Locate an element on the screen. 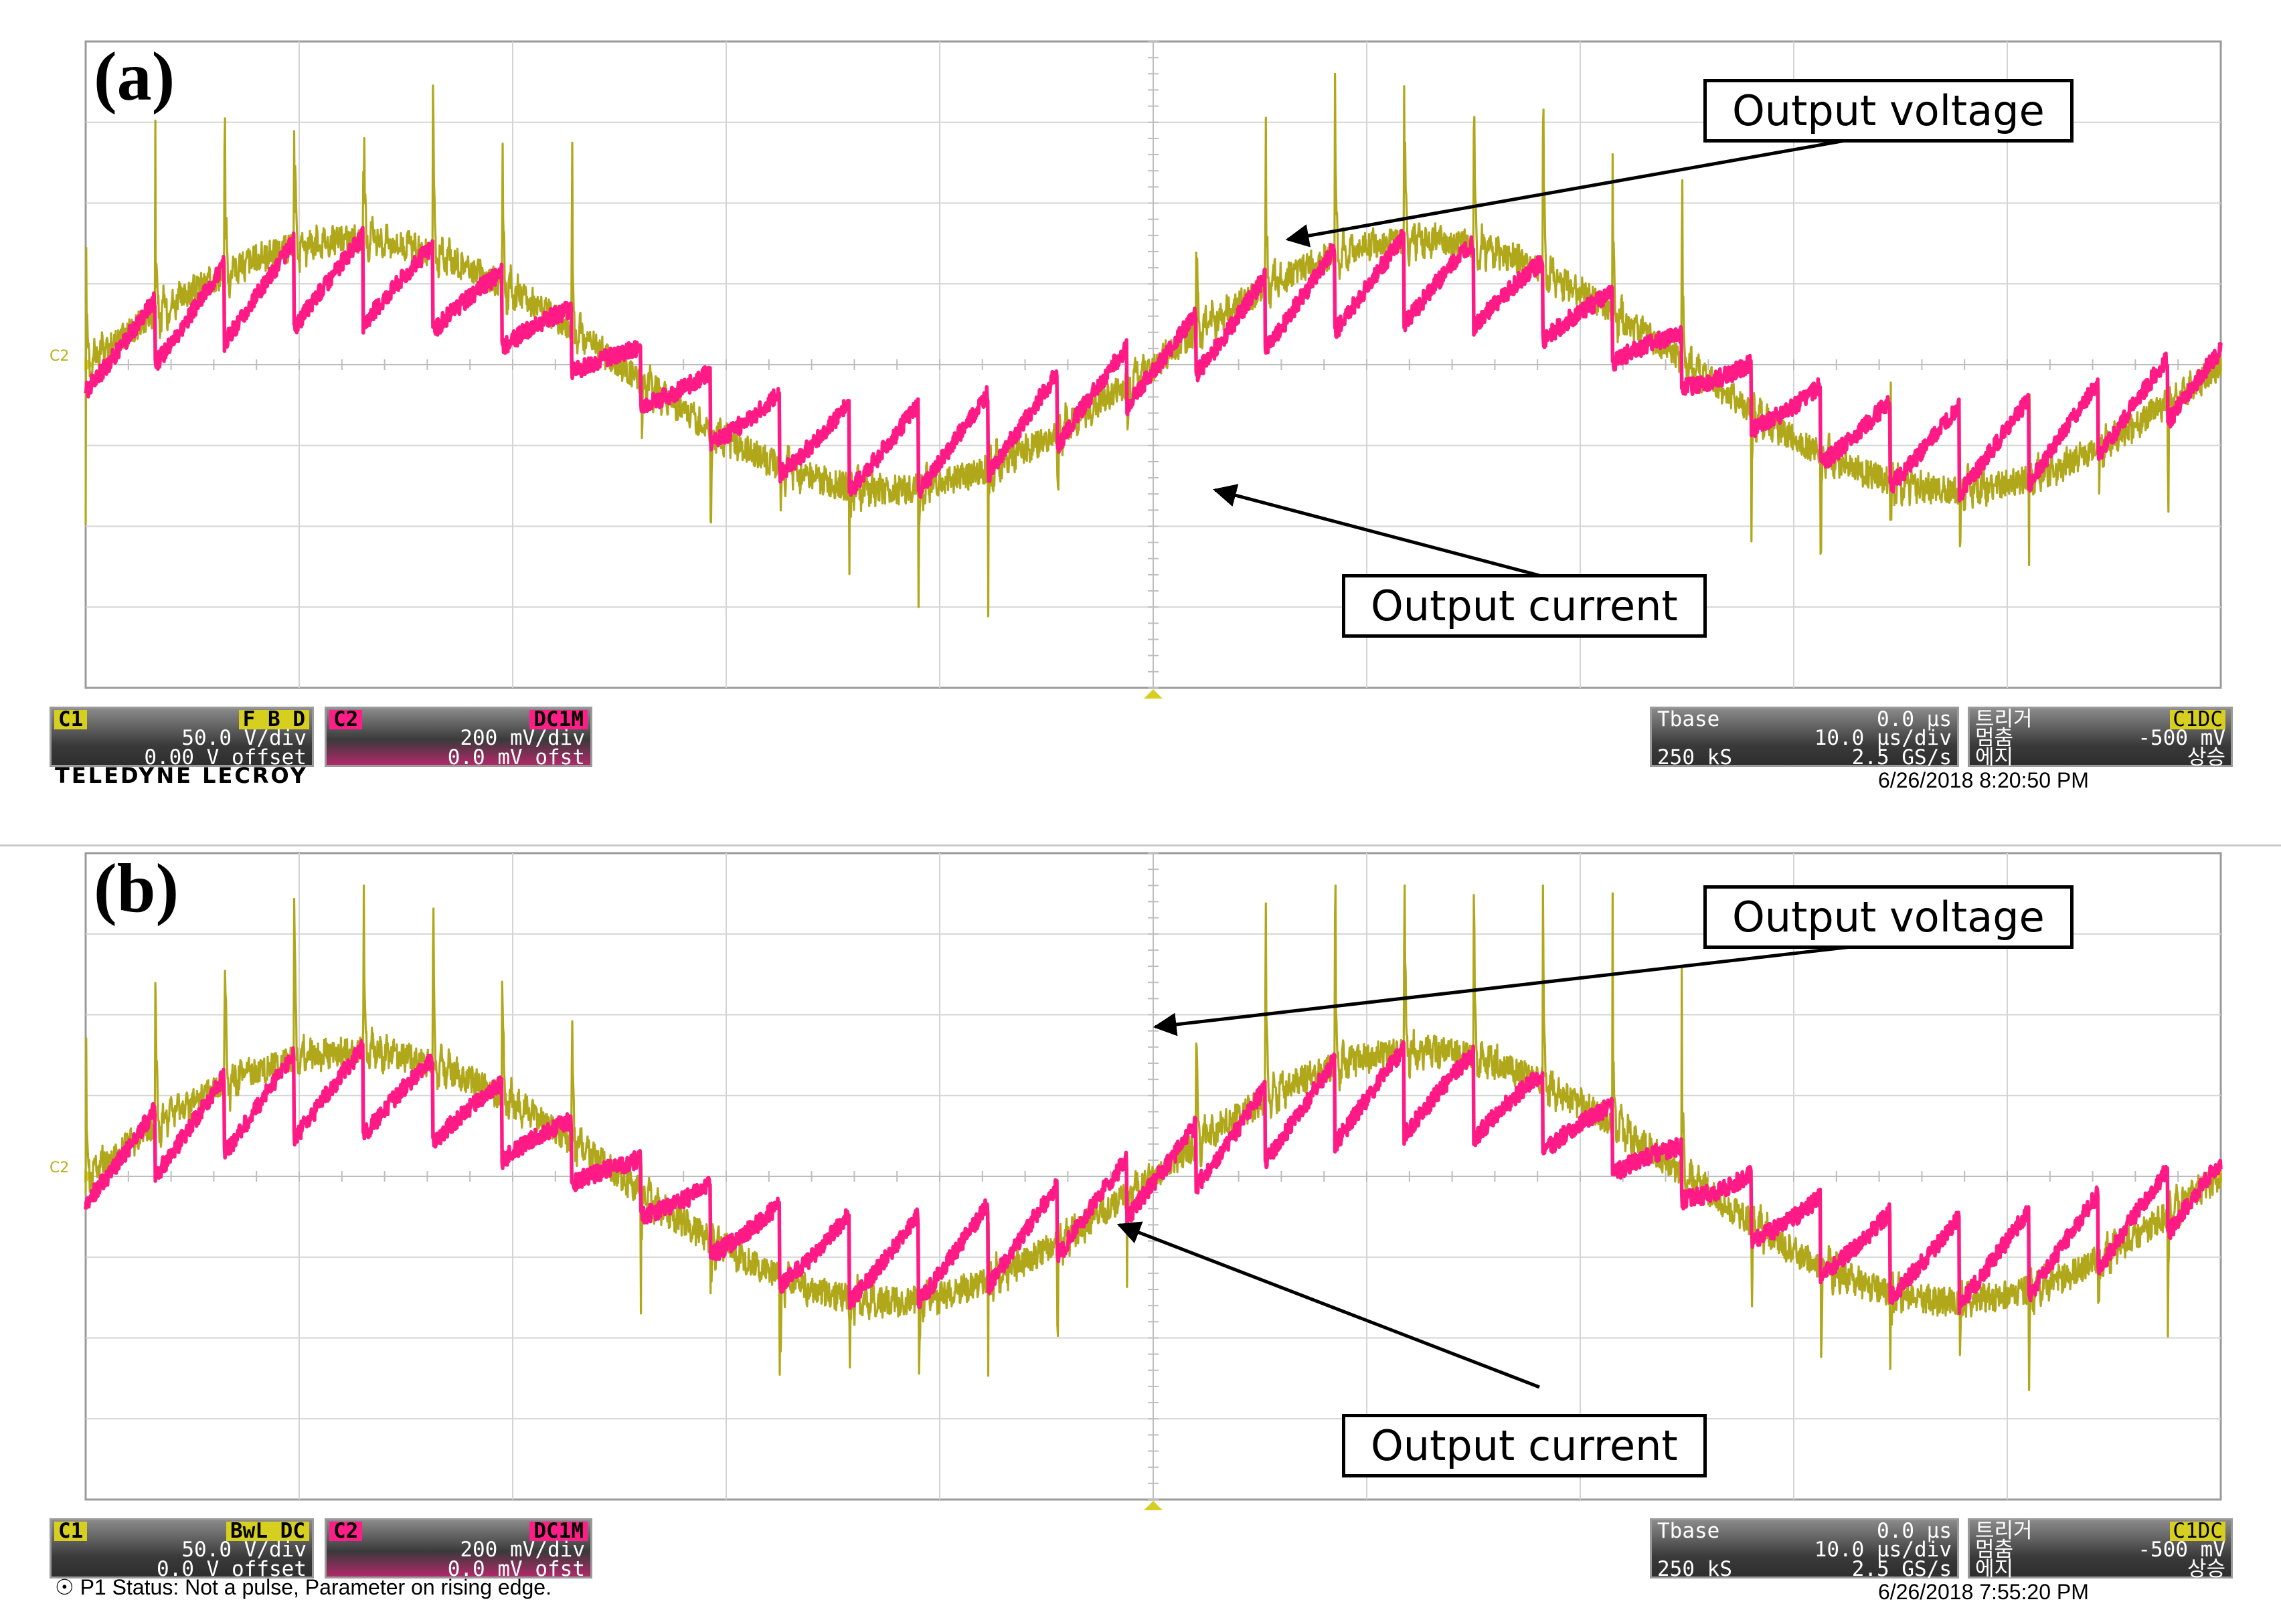 The height and width of the screenshot is (1624, 2281). ch1-info-box-b: C1 BwL DC 50.0 V/div 0.0 V offset is located at coordinates (182, 1549).